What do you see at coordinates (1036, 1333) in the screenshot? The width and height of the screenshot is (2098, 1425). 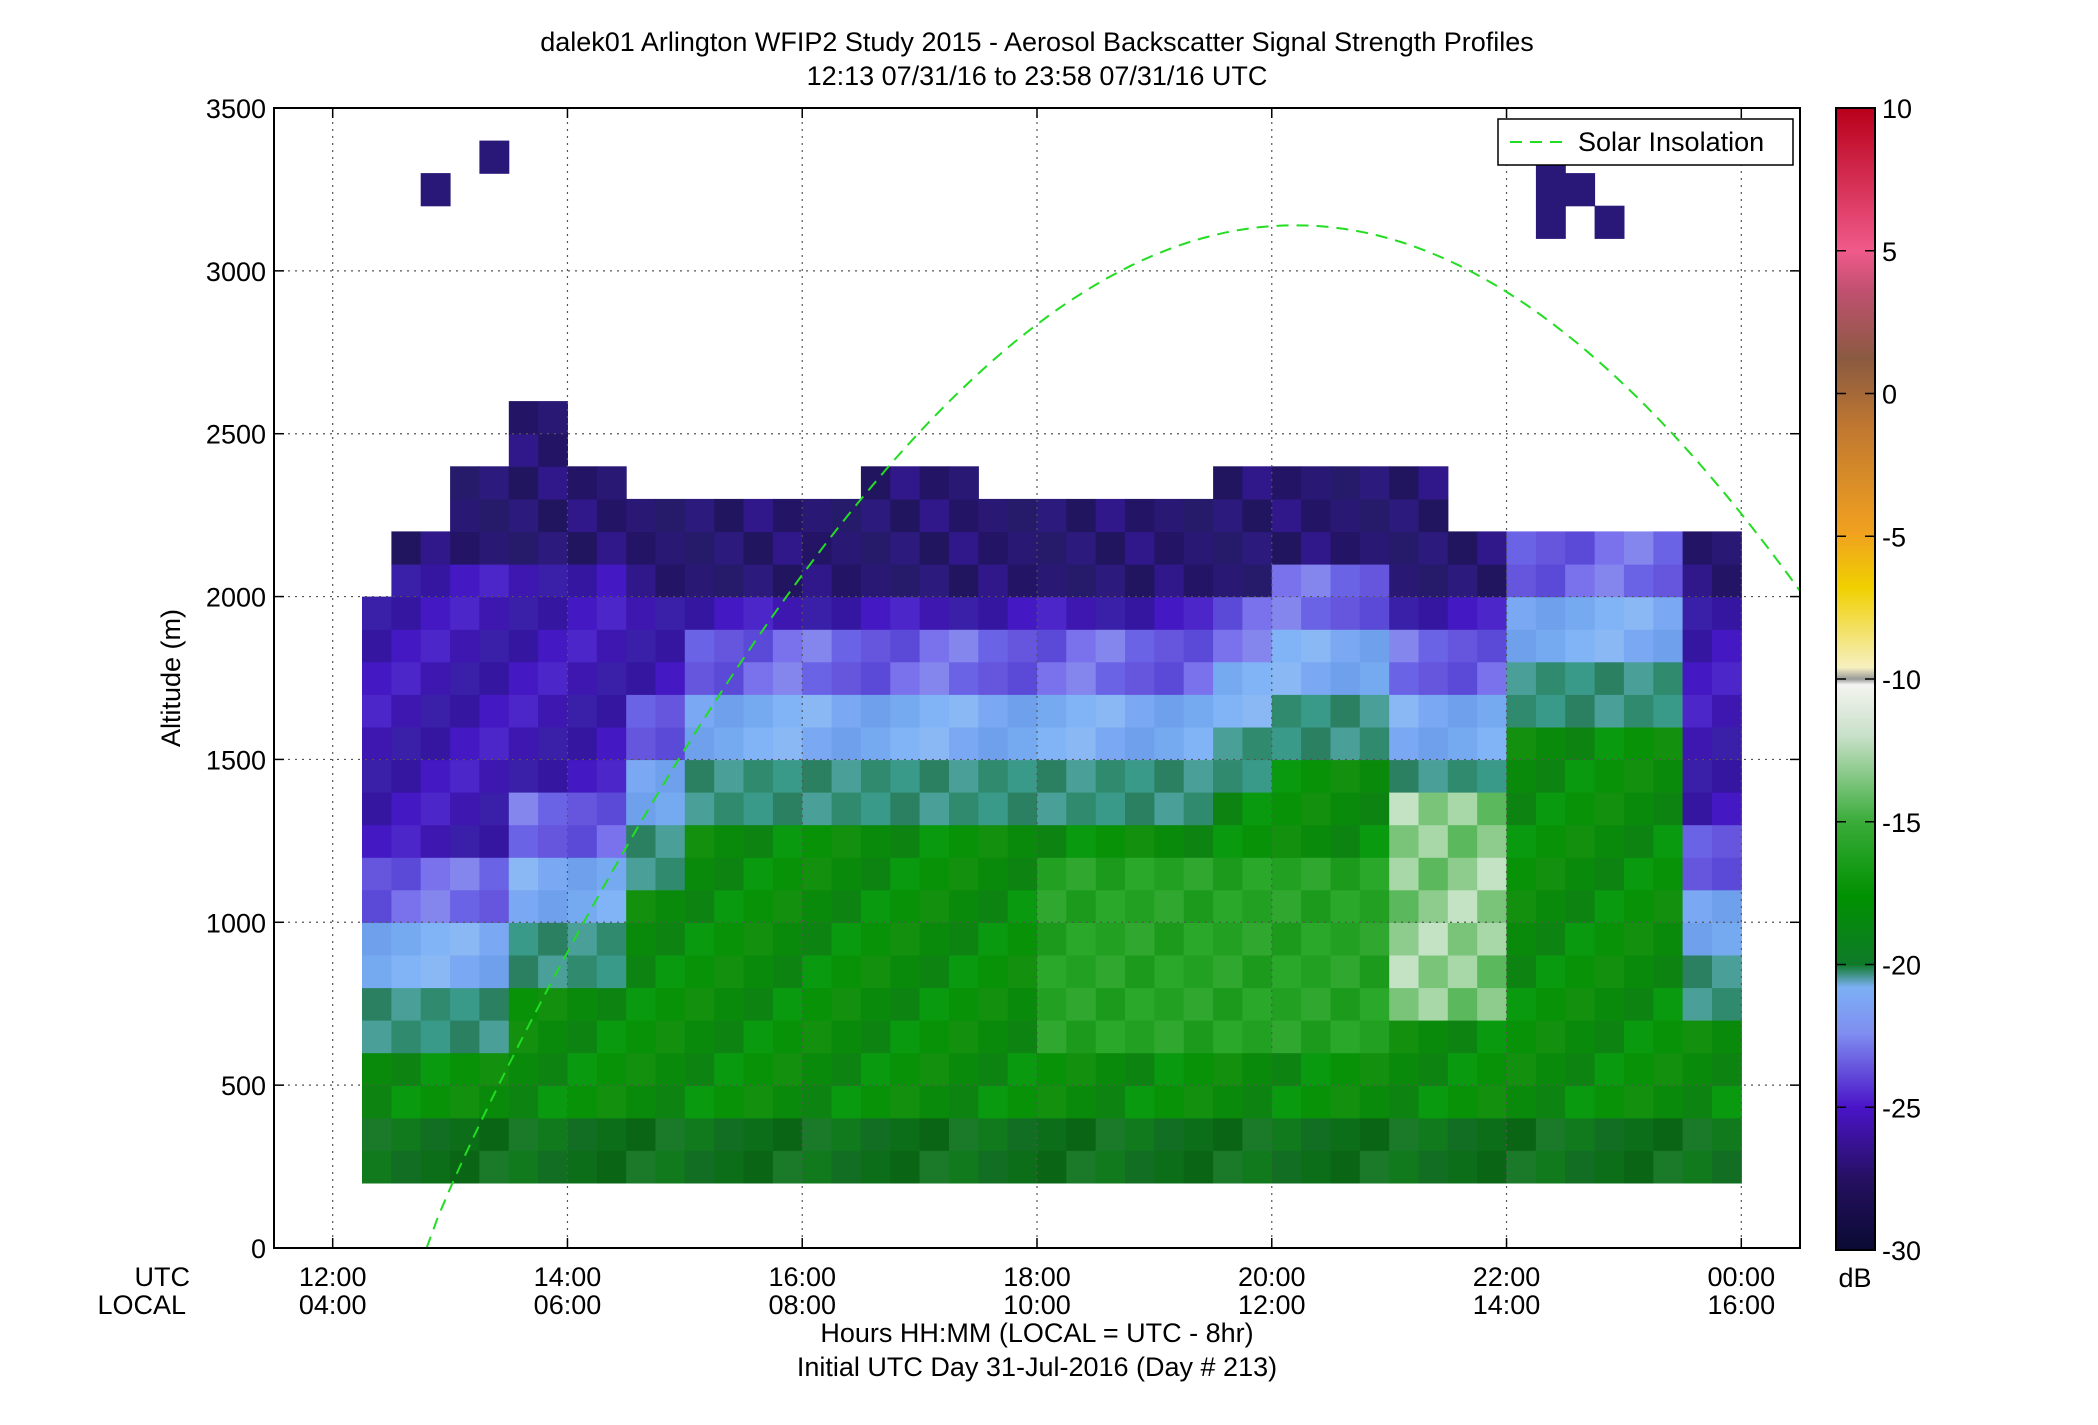 I see `x-axis-label: Hours HH:MM (LOCAL = UTC - 8hr)` at bounding box center [1036, 1333].